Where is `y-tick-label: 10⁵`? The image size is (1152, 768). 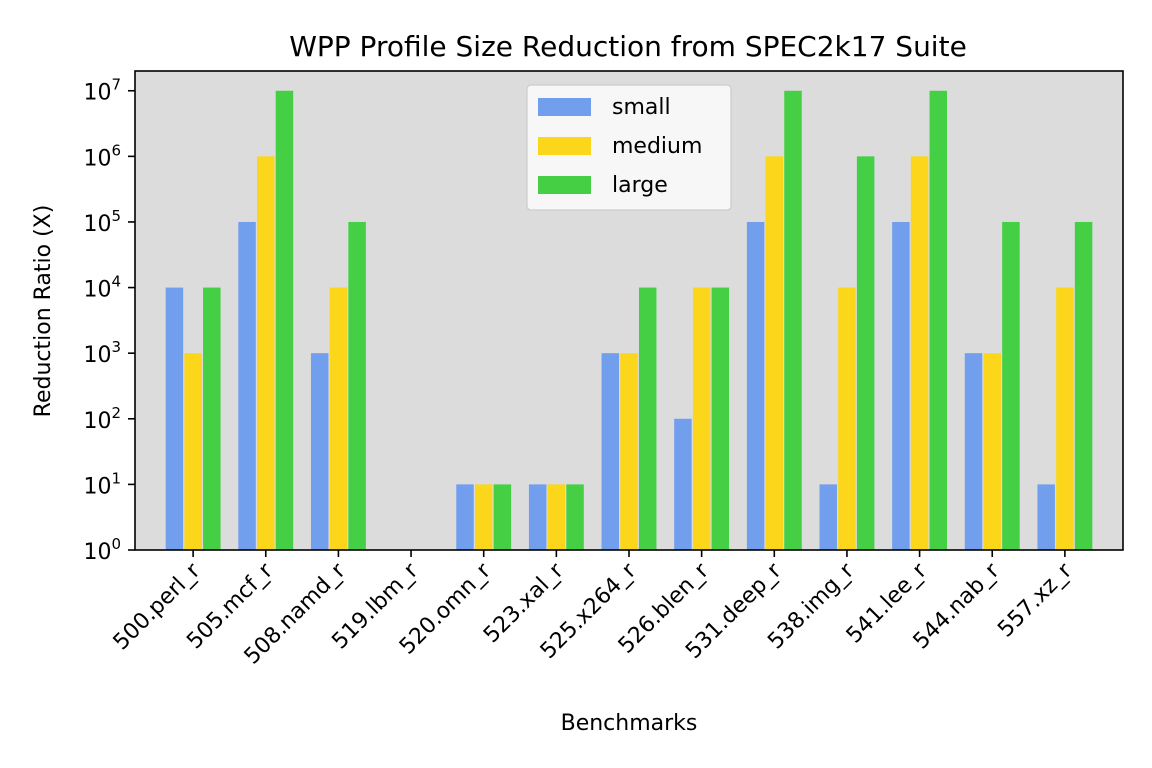 y-tick-label: 10⁵ is located at coordinates (102, 222).